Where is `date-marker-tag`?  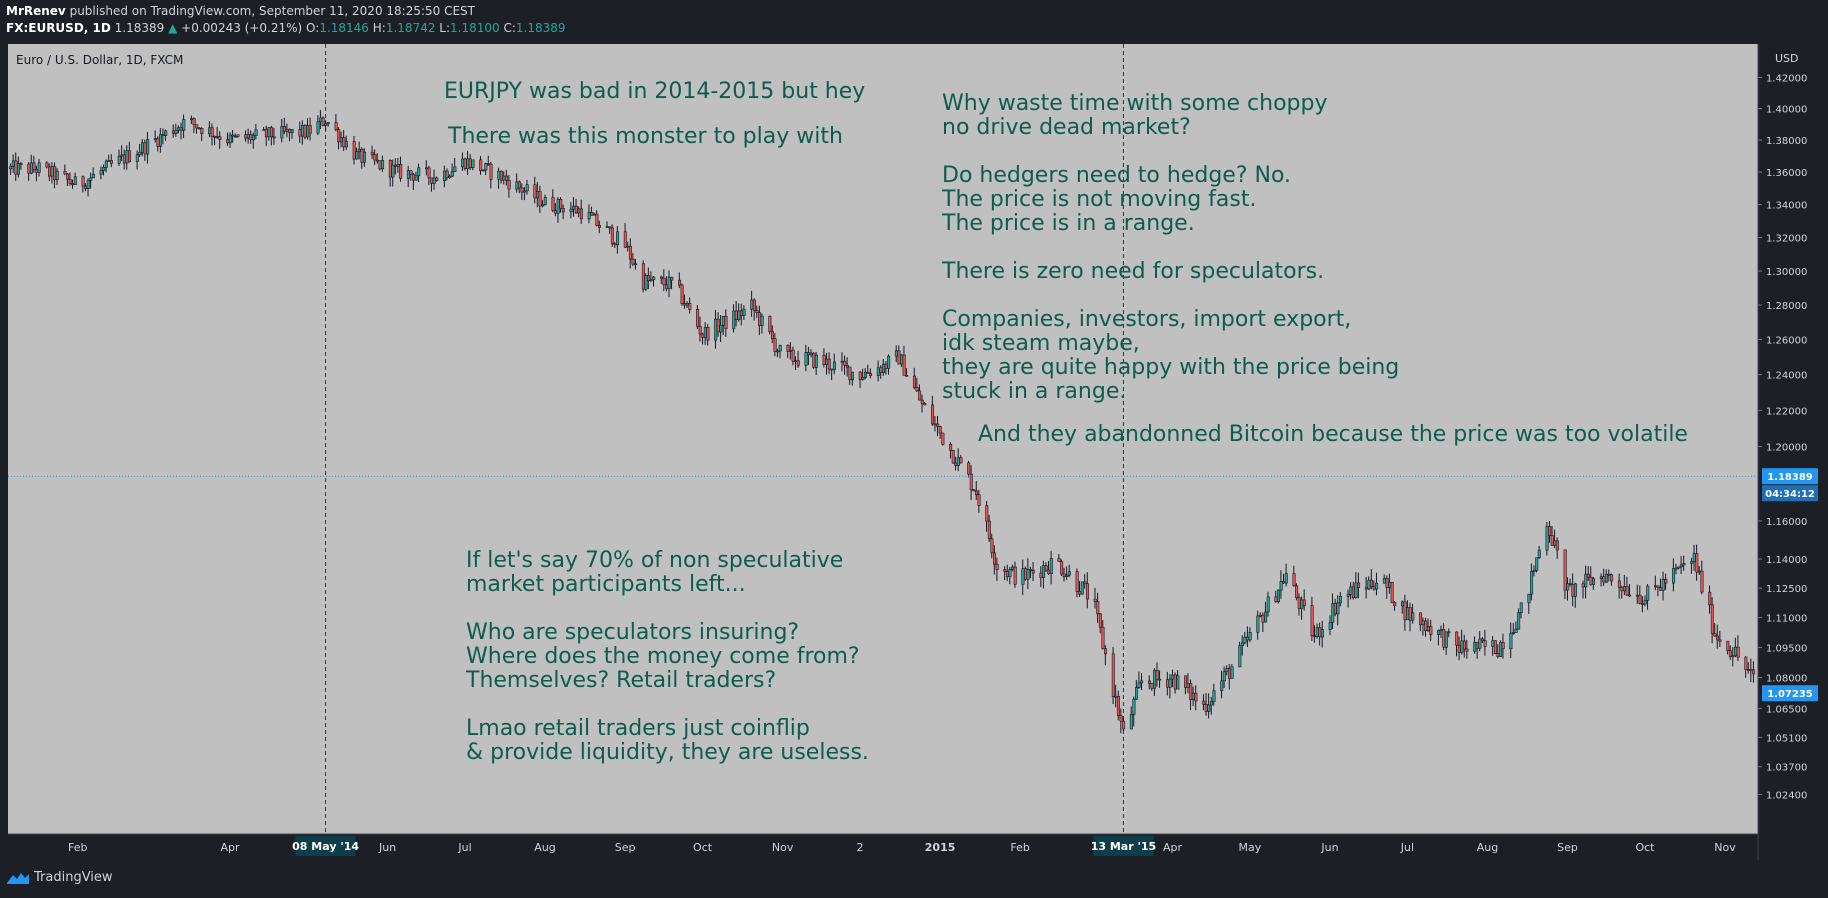 date-marker-tag is located at coordinates (325, 846).